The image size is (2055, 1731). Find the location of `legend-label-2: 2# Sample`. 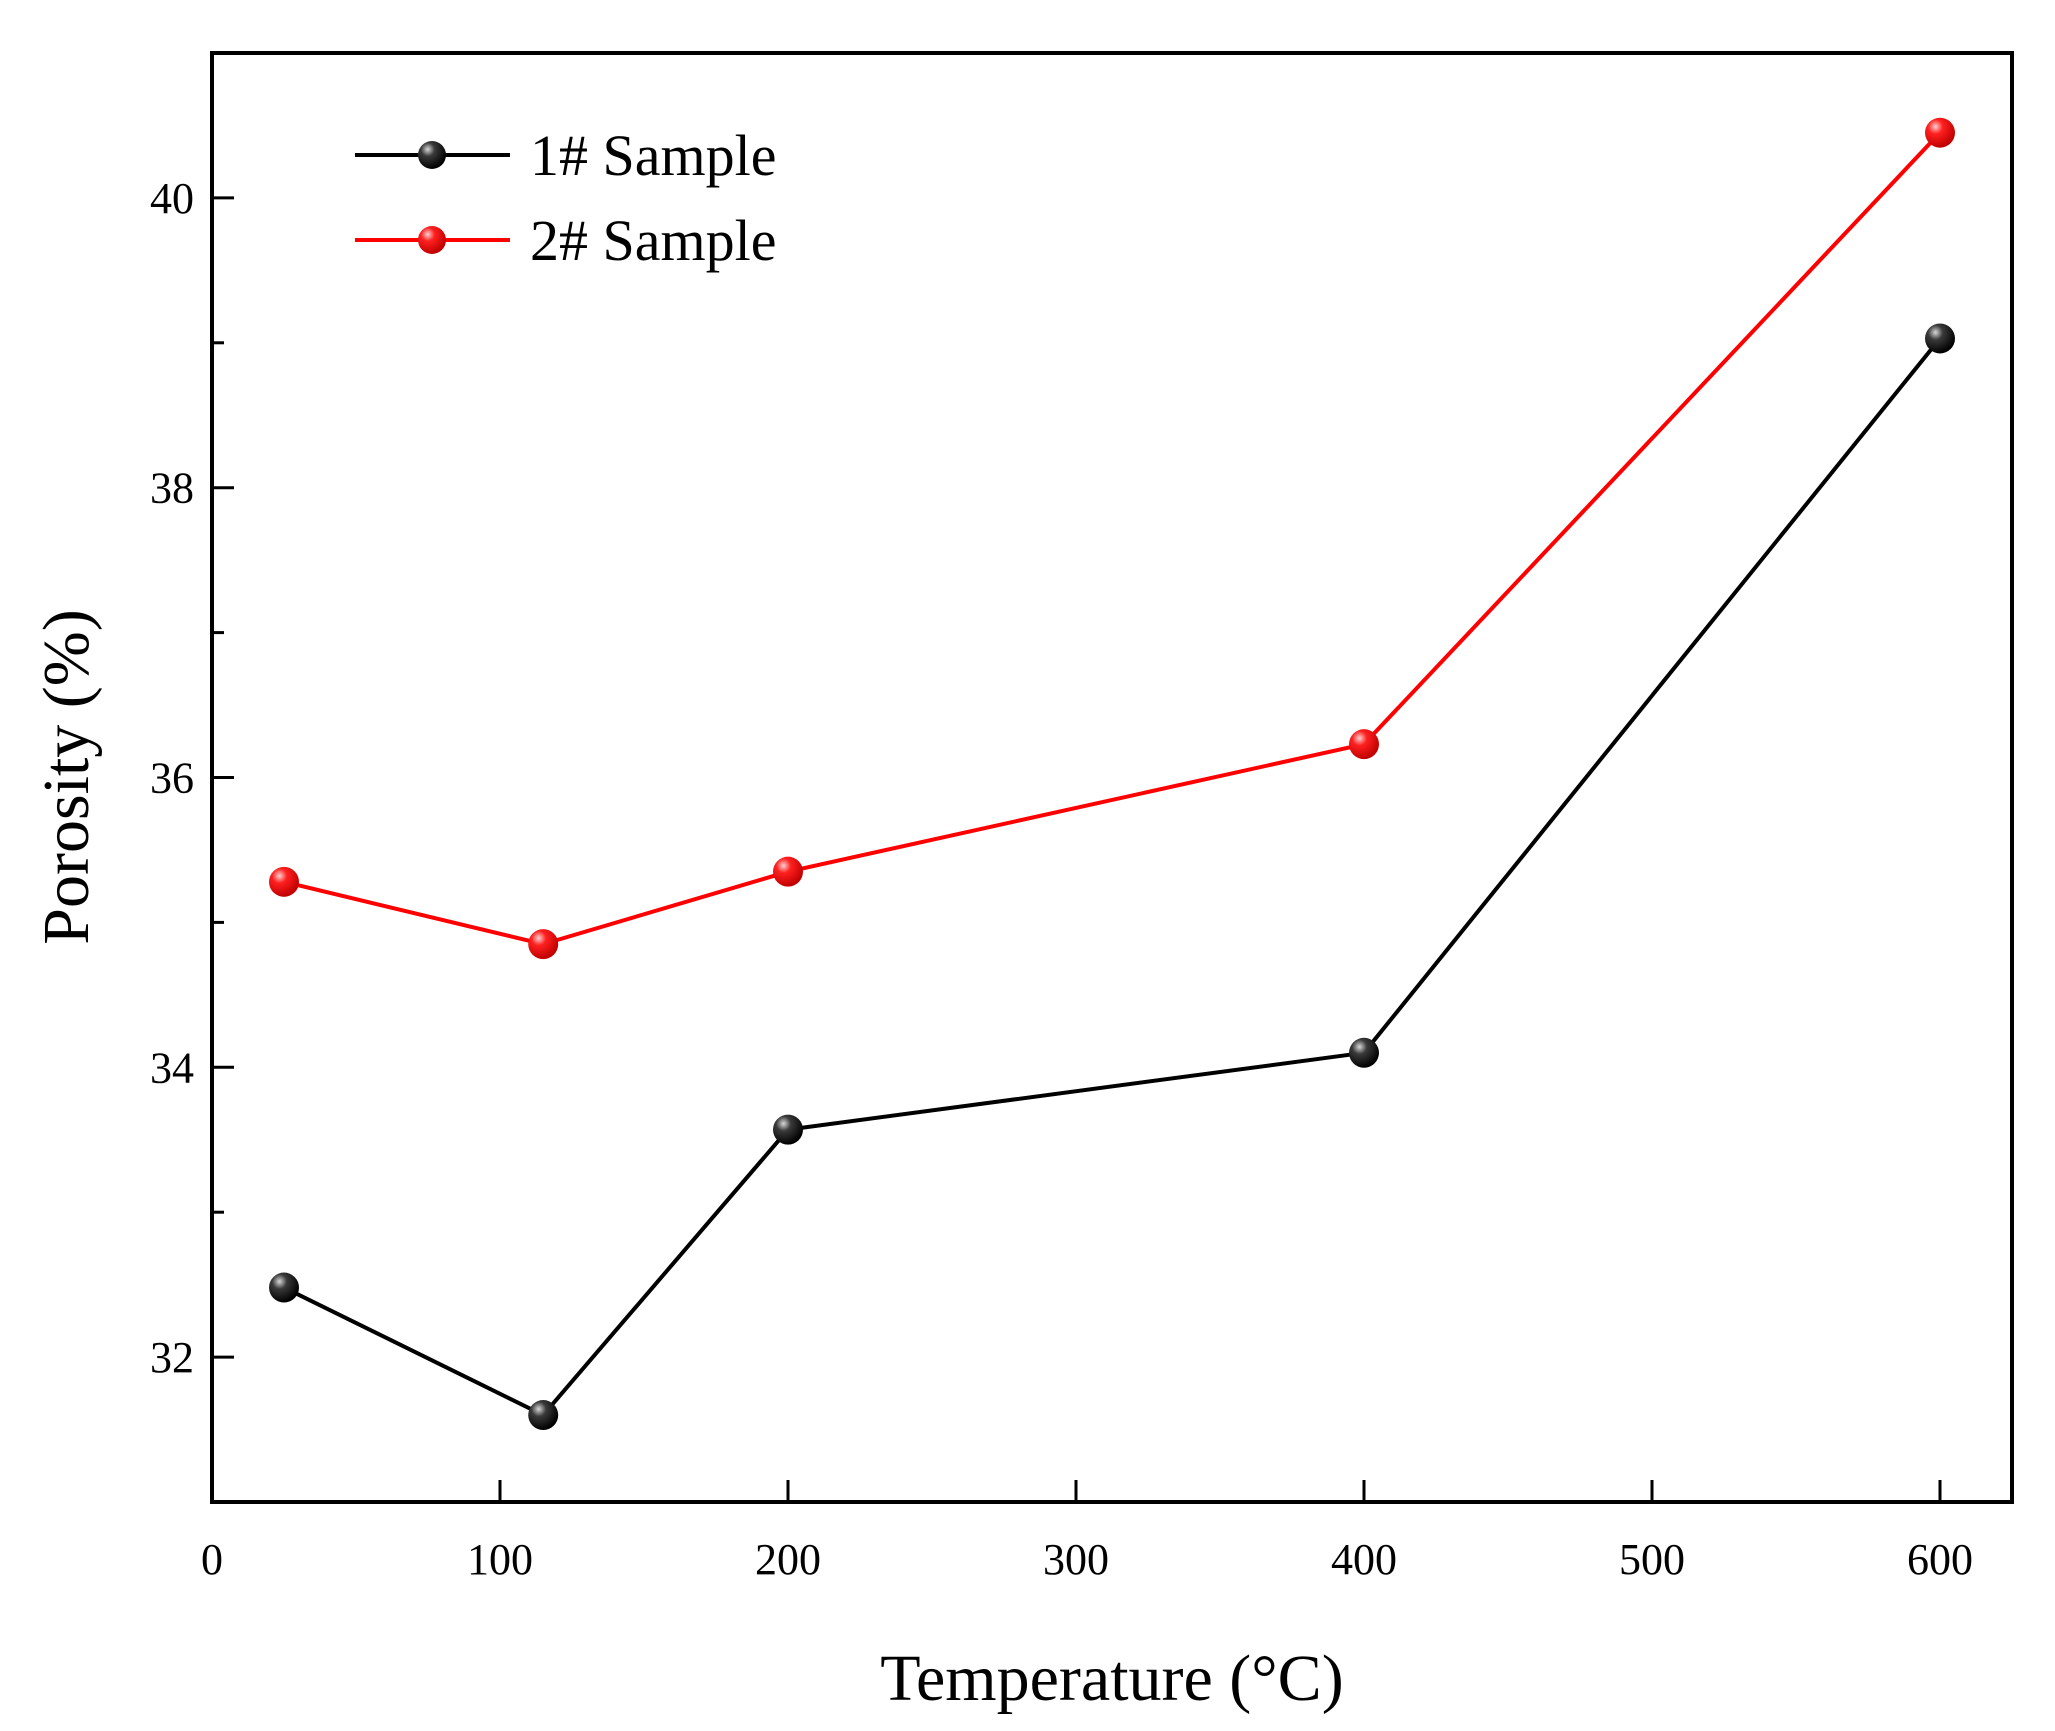

legend-label-2: 2# Sample is located at coordinates (653, 240).